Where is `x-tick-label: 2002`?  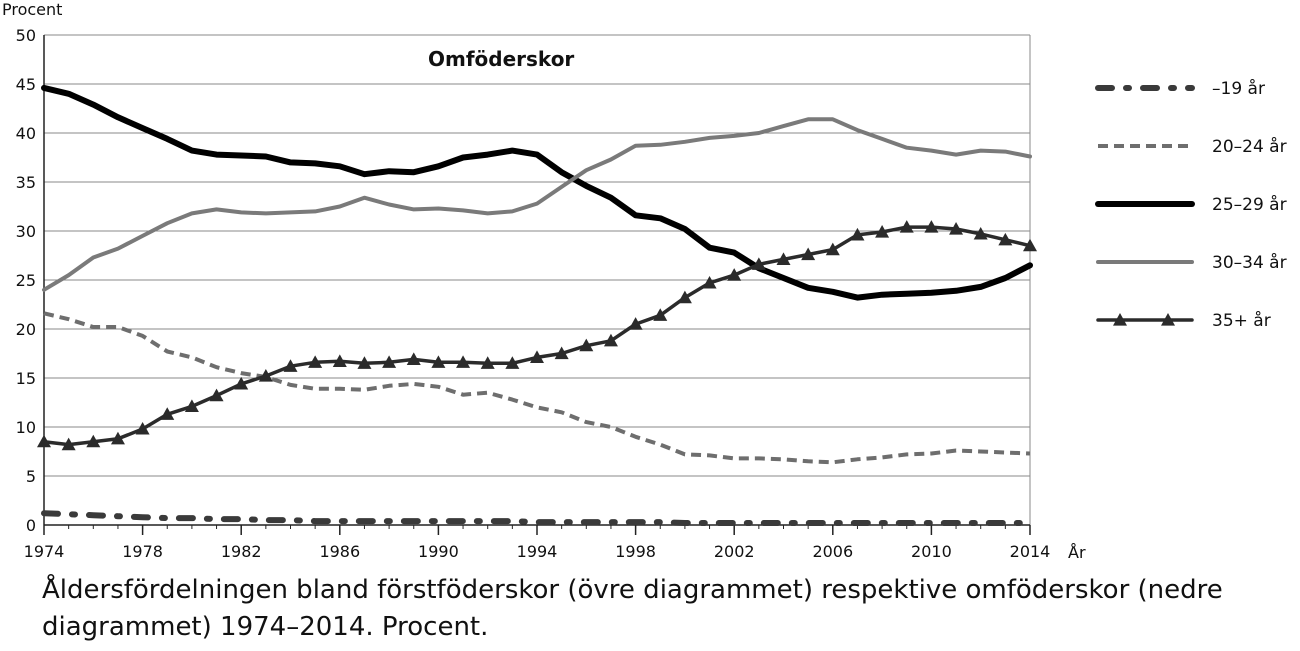
x-tick-label: 2002 is located at coordinates (734, 551).